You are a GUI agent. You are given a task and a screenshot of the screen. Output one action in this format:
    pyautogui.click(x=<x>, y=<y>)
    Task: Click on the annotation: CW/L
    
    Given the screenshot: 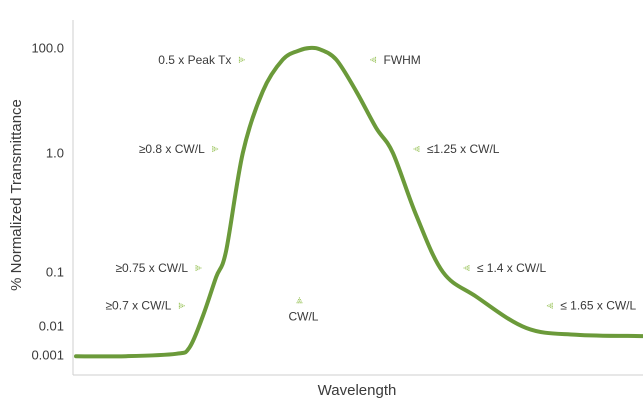 What is the action you would take?
    pyautogui.click(x=303, y=310)
    